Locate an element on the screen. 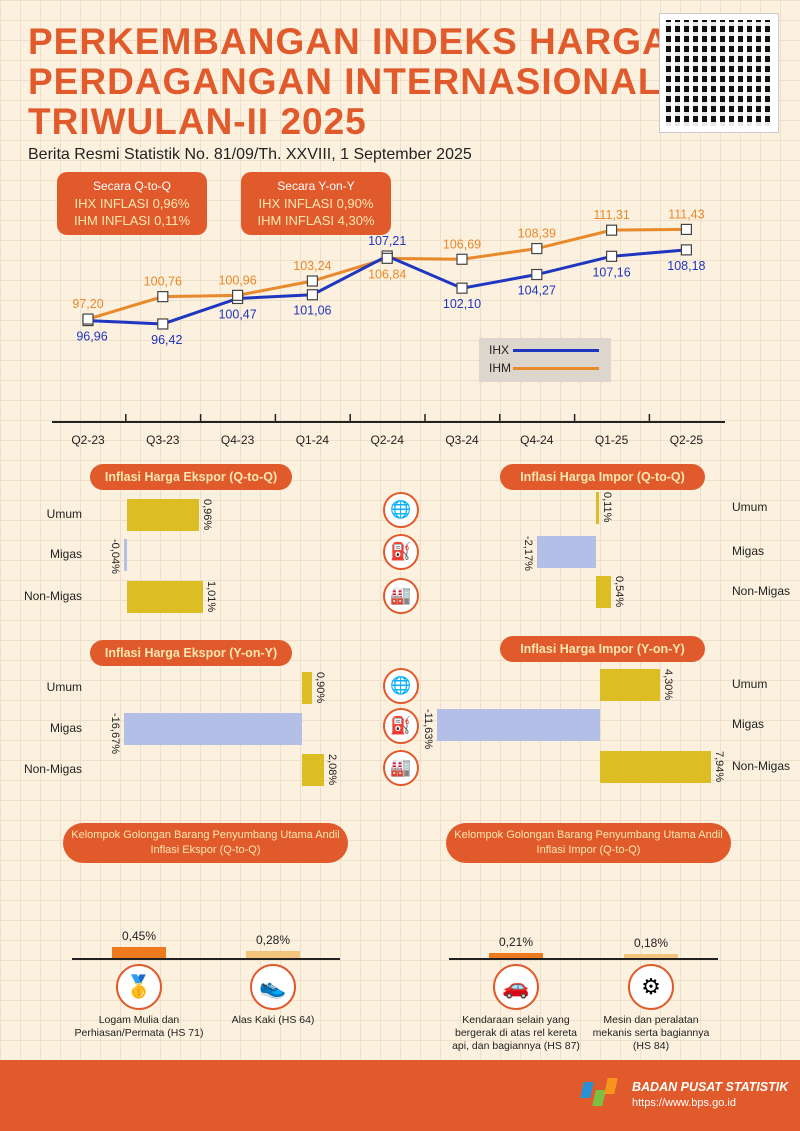 This screenshot has height=1131, width=800. legend-ihm-line is located at coordinates (556, 368).